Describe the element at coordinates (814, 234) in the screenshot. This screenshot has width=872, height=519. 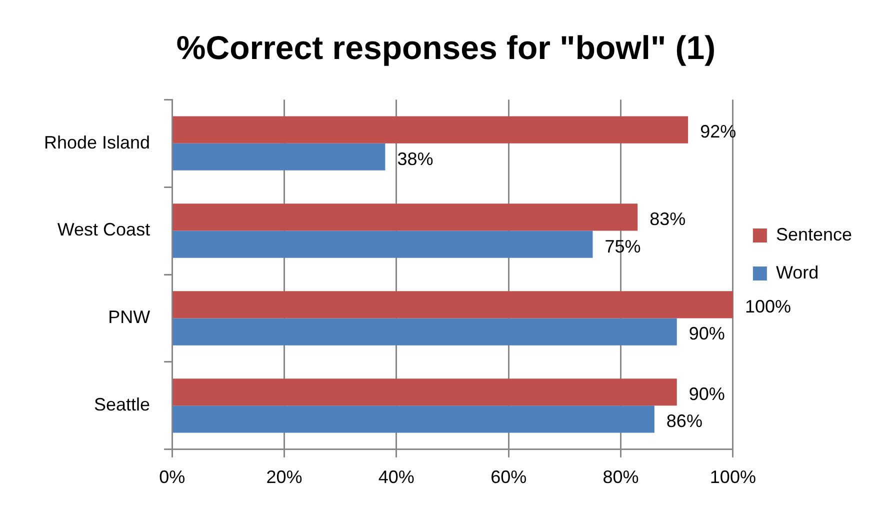
I see `legend-label: Sentence` at that location.